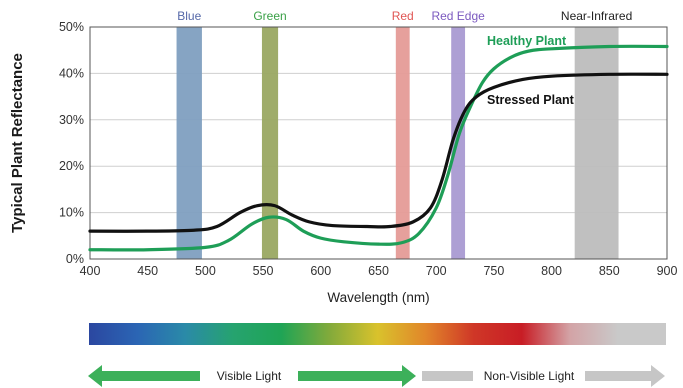  Describe the element at coordinates (403, 16) in the screenshot. I see `band-label-red: Red` at that location.